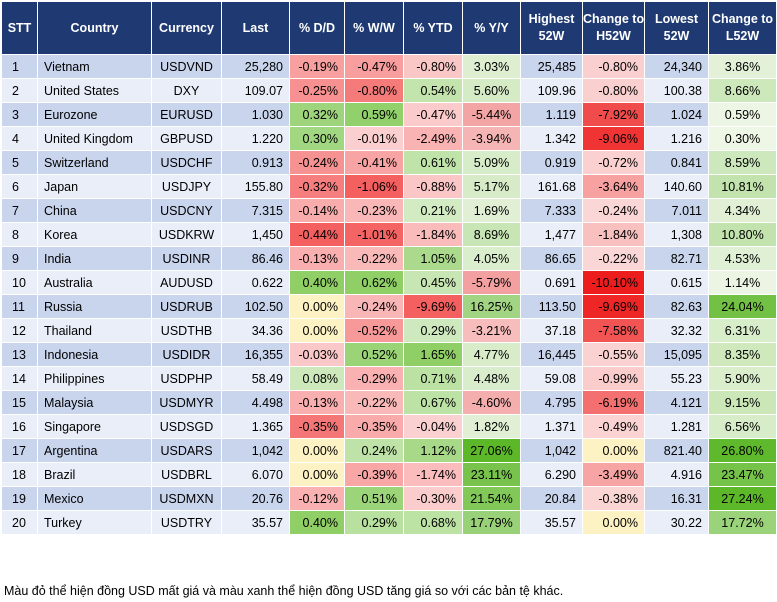 The image size is (777, 602). Describe the element at coordinates (676, 498) in the screenshot. I see `cell-lowest-52w: 16.31` at that location.